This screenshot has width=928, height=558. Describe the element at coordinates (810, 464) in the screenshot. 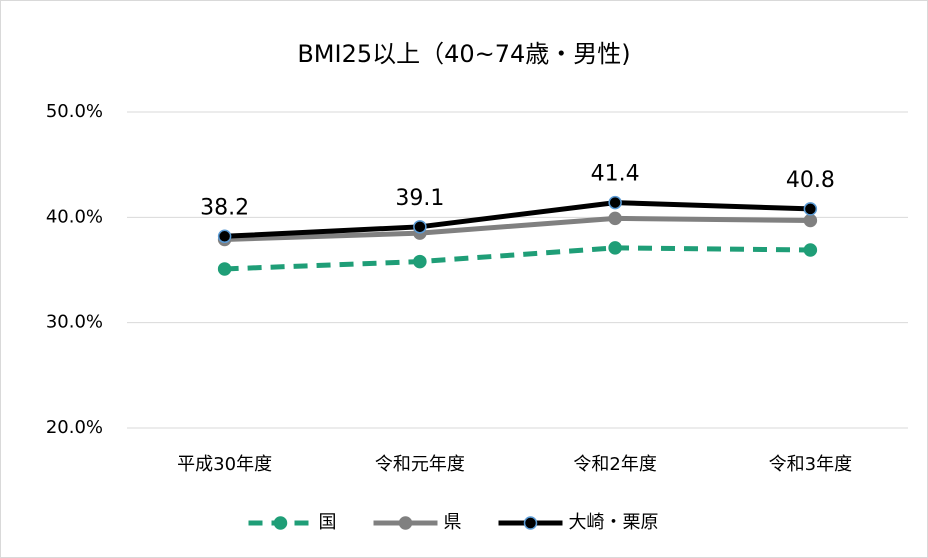

I see `x-tick-label: 令和3年度` at that location.